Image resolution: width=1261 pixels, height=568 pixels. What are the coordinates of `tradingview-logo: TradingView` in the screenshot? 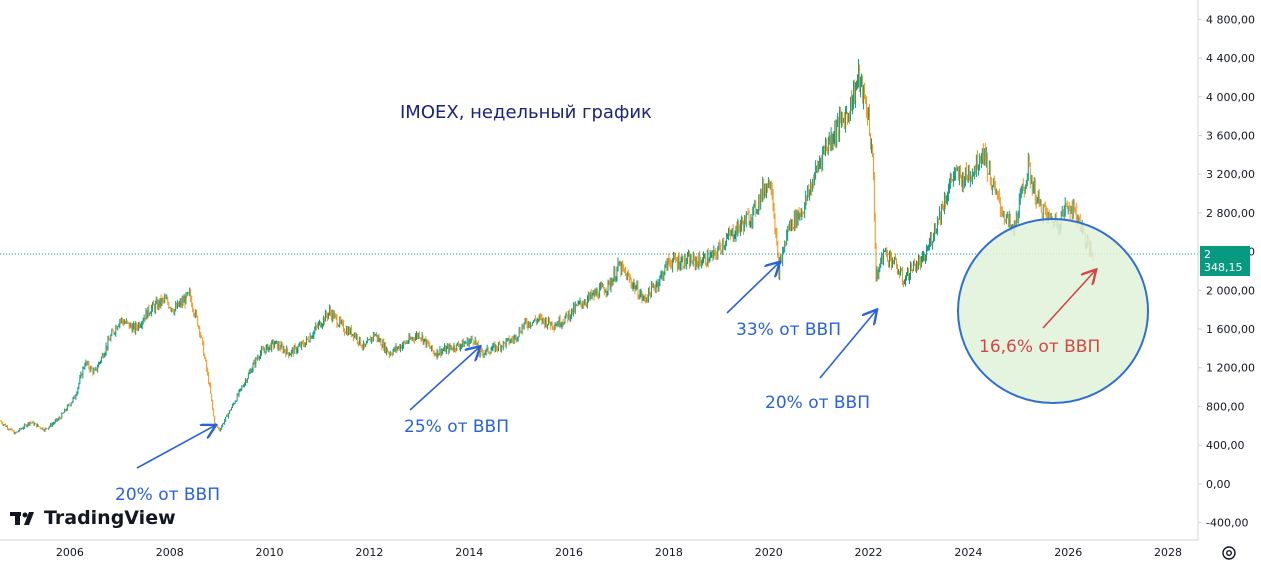 It's located at (93, 518).